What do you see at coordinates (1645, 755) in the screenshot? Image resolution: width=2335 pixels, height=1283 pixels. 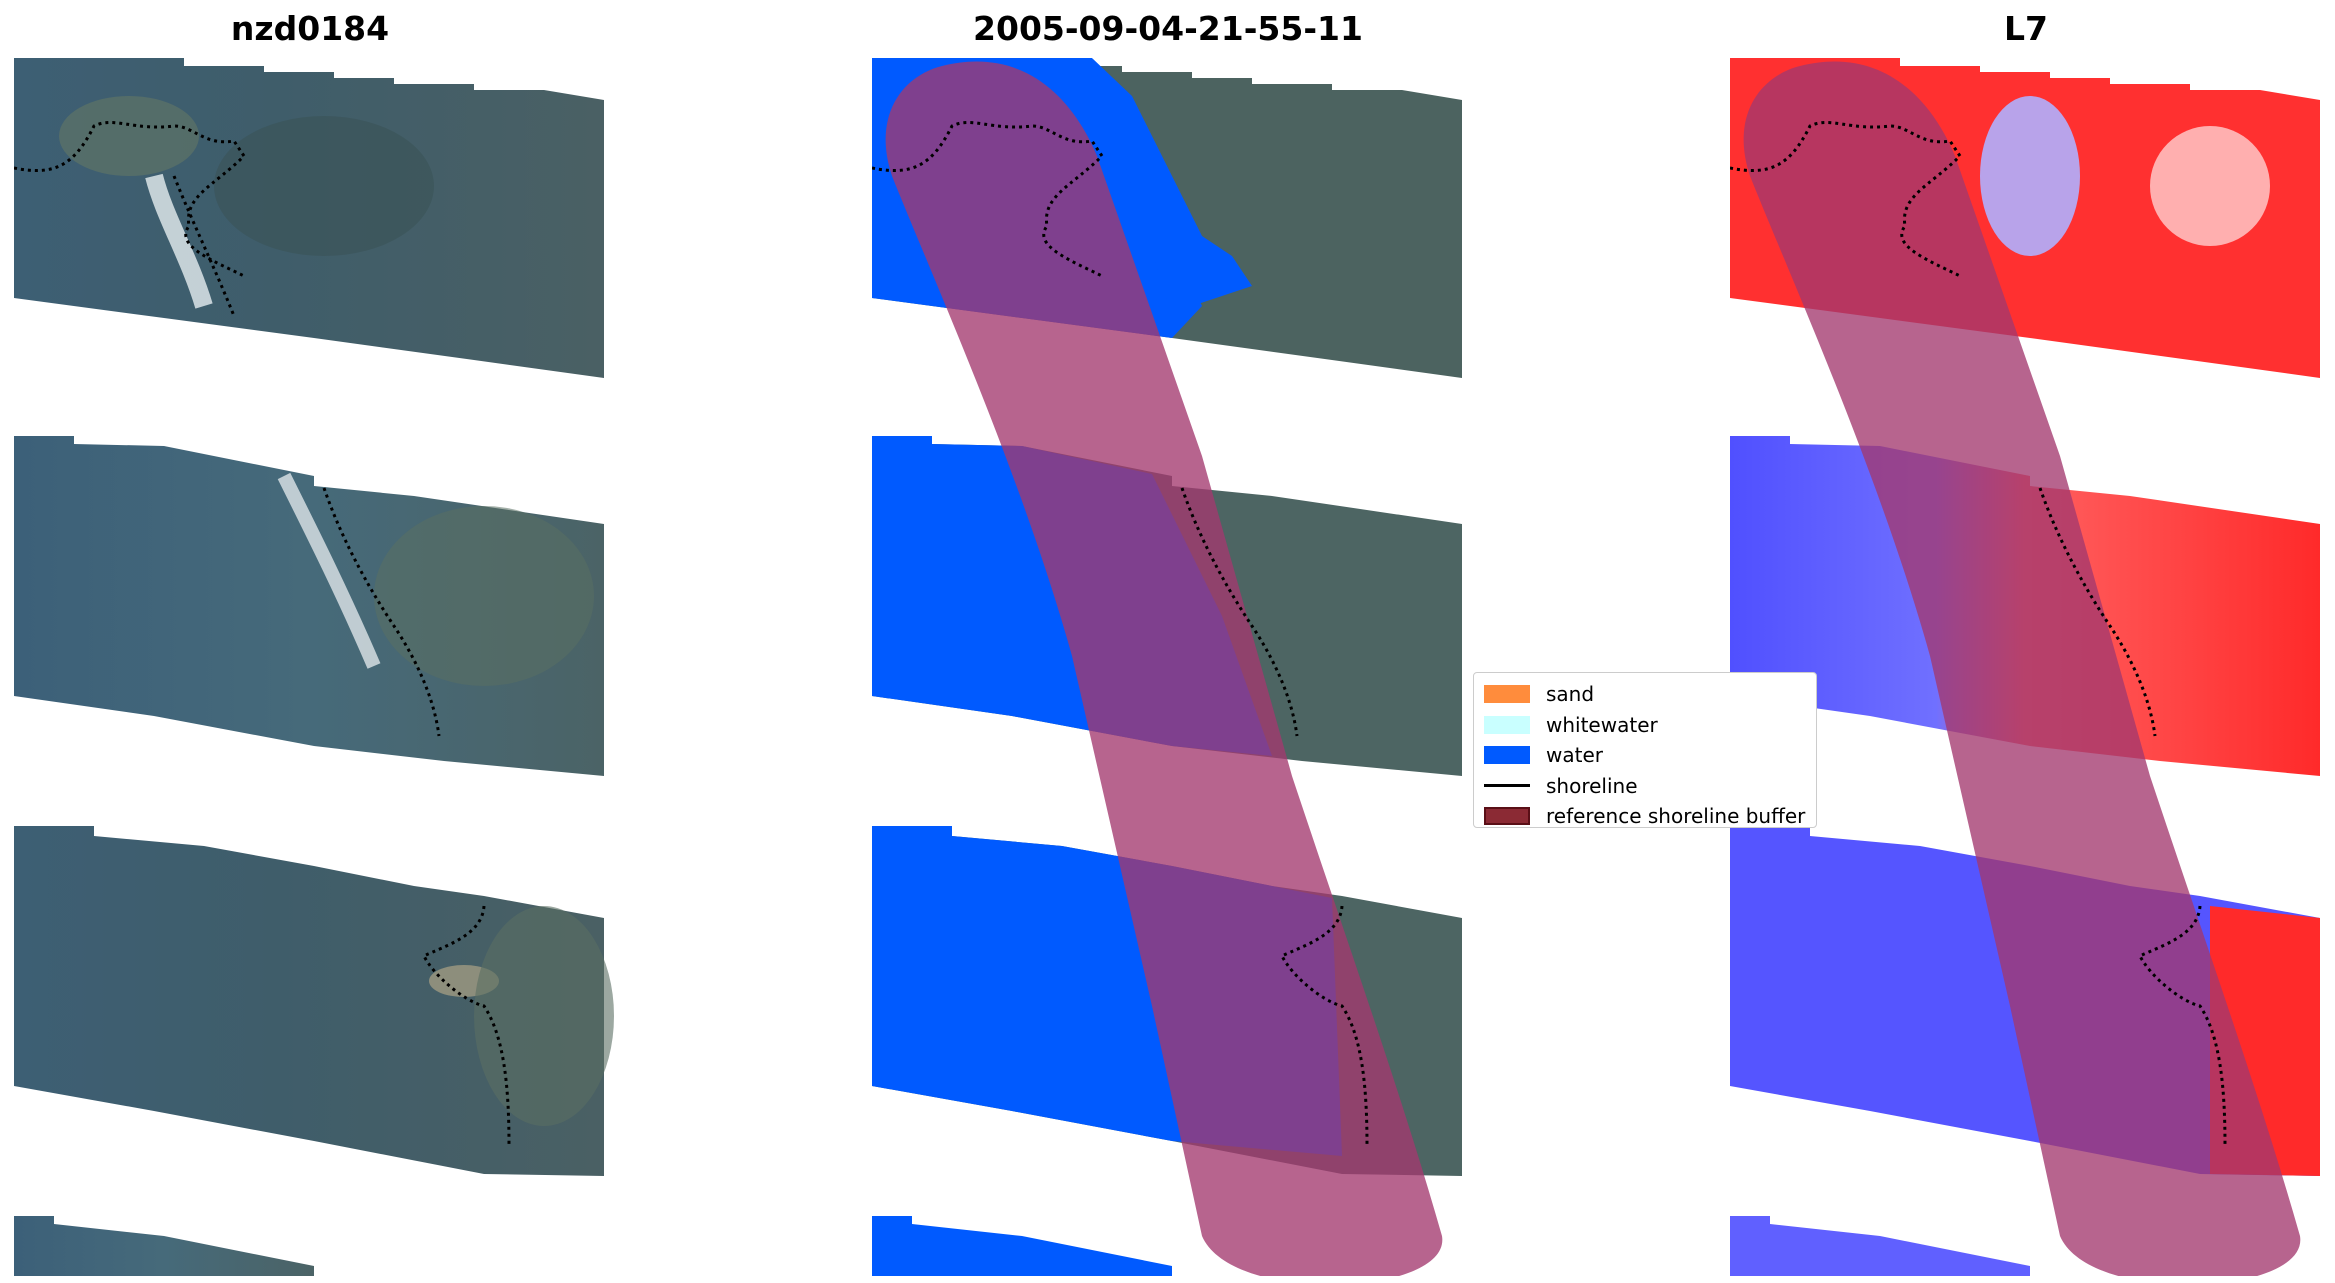 I see `legend-item-water: water` at bounding box center [1645, 755].